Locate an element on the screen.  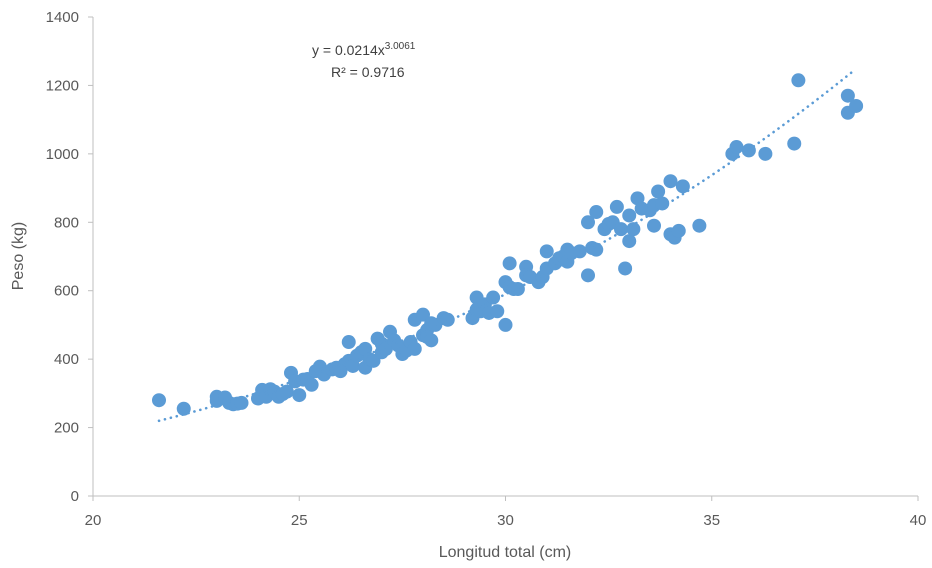
x-tick-label: 40 is located at coordinates (918, 520).